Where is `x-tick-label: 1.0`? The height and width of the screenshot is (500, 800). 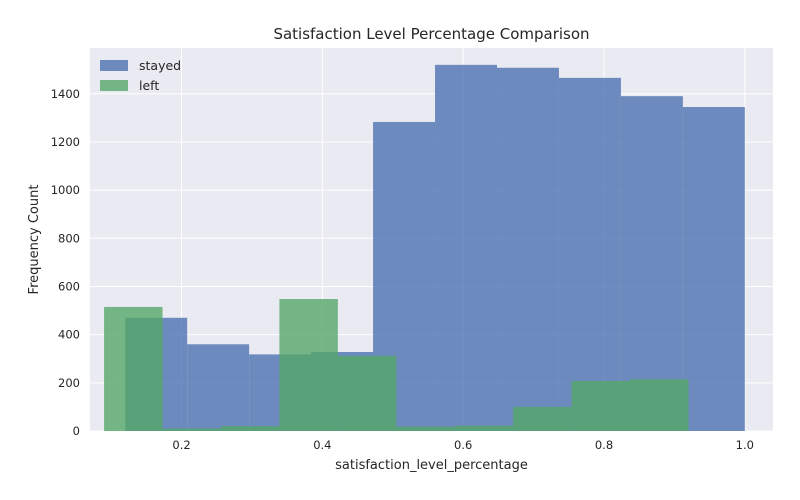 x-tick-label: 1.0 is located at coordinates (745, 445).